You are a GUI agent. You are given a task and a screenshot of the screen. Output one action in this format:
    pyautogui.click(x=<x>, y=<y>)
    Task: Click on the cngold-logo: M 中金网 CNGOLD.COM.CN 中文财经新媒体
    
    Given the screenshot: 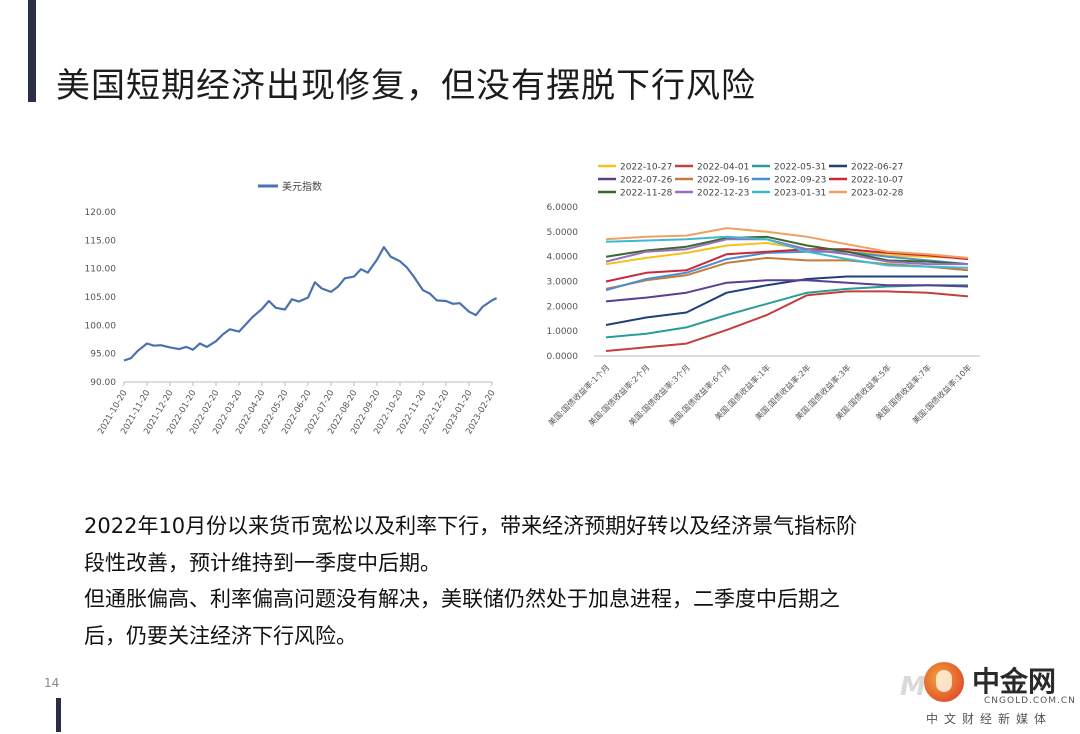 What is the action you would take?
    pyautogui.click(x=988, y=693)
    